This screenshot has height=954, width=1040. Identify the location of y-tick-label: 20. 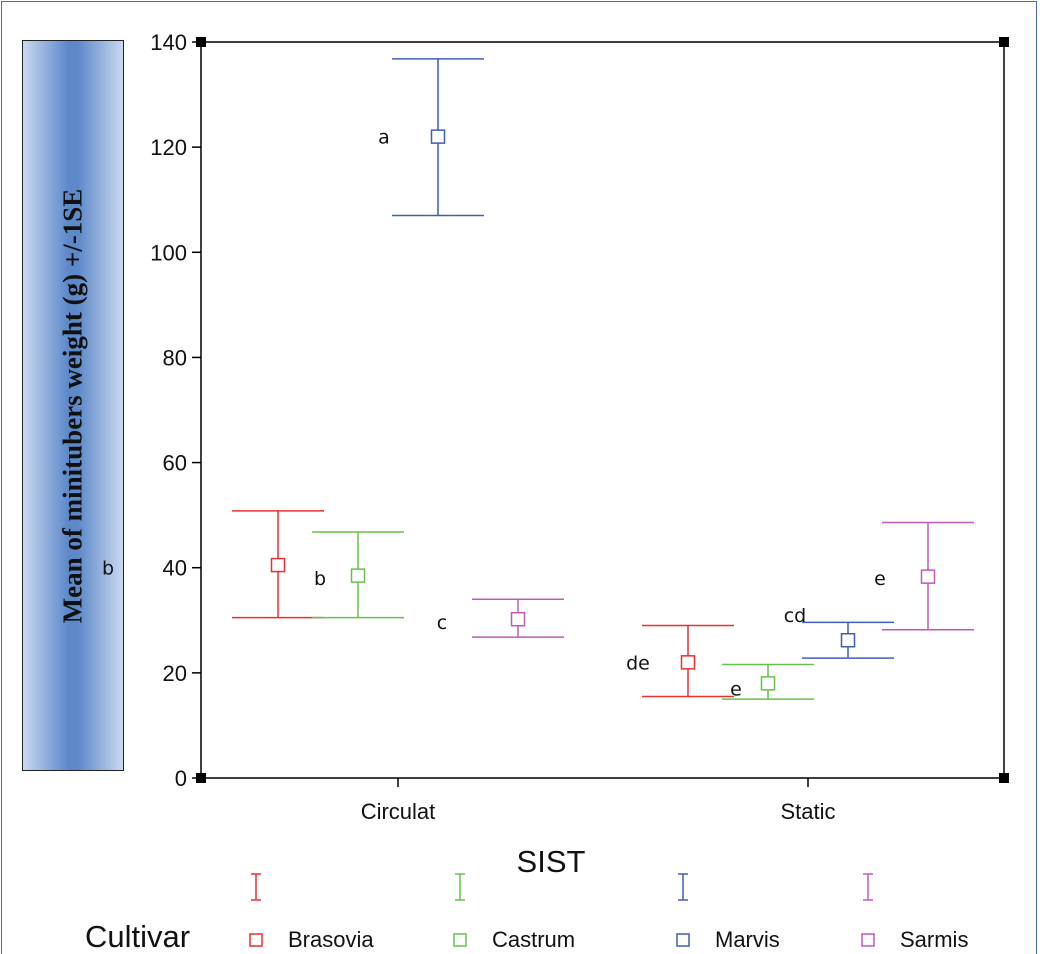
(175, 673).